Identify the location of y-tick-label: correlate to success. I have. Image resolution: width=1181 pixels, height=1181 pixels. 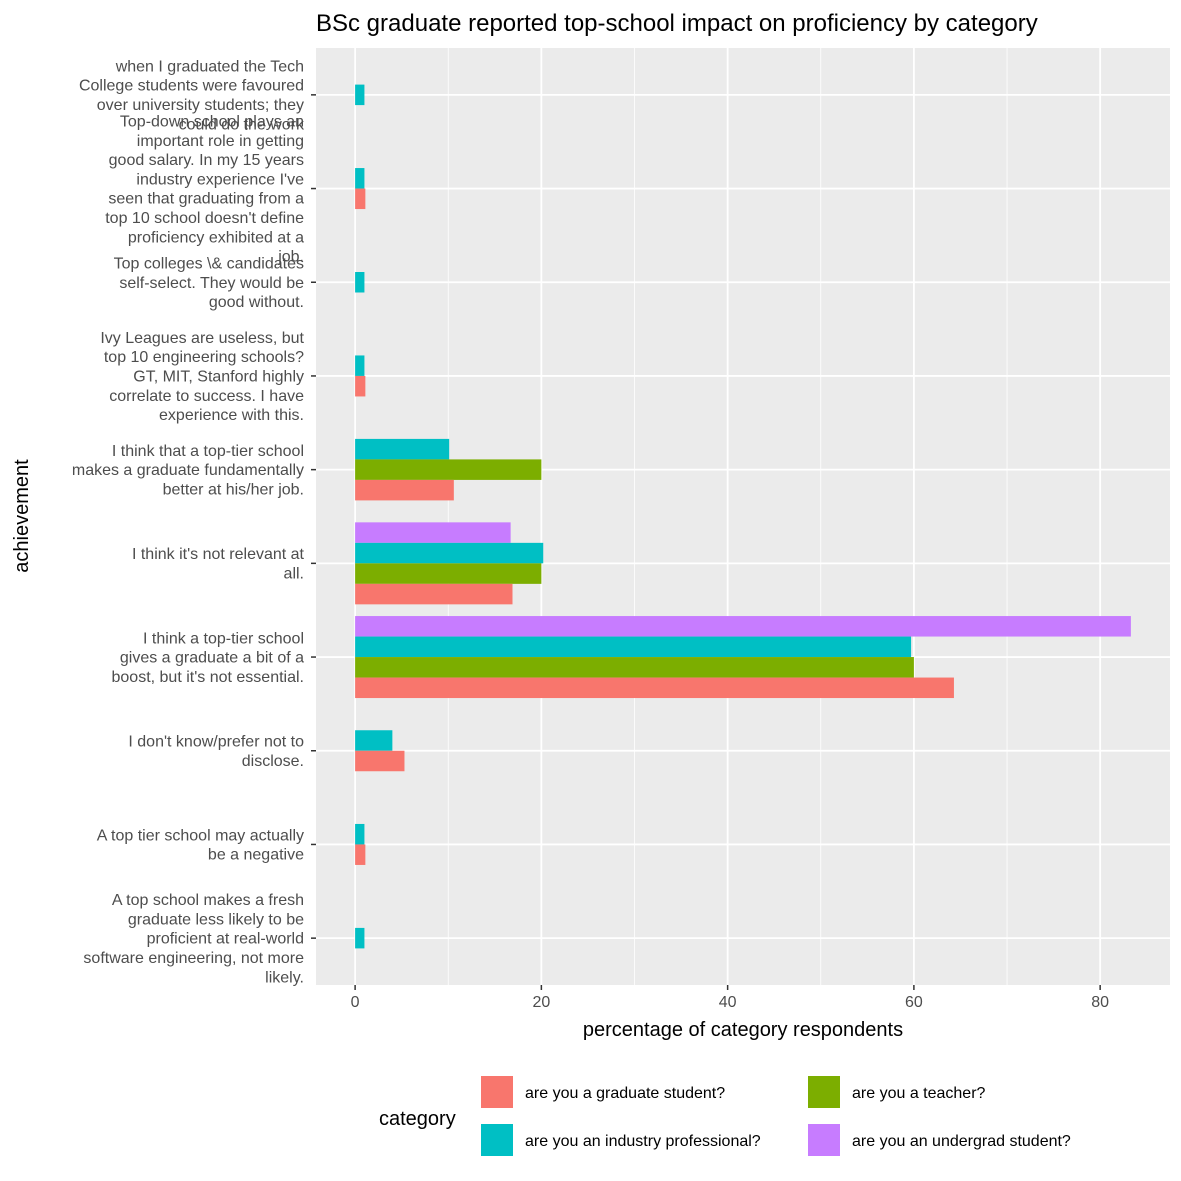
(206, 396).